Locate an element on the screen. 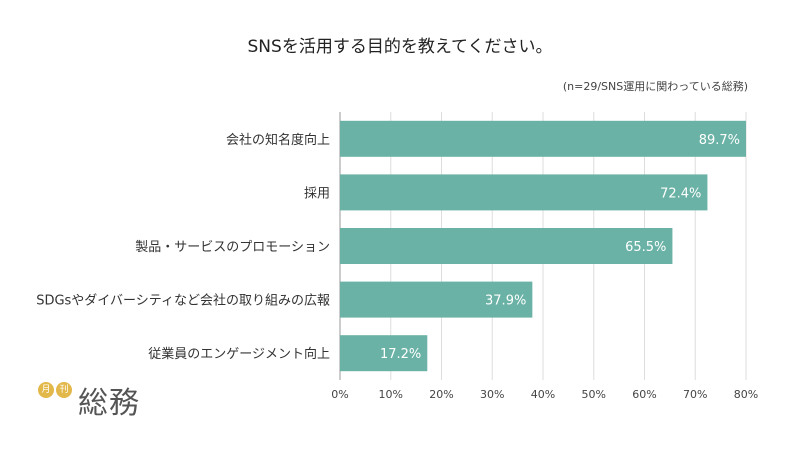  x-tick-label: 60% is located at coordinates (644, 394).